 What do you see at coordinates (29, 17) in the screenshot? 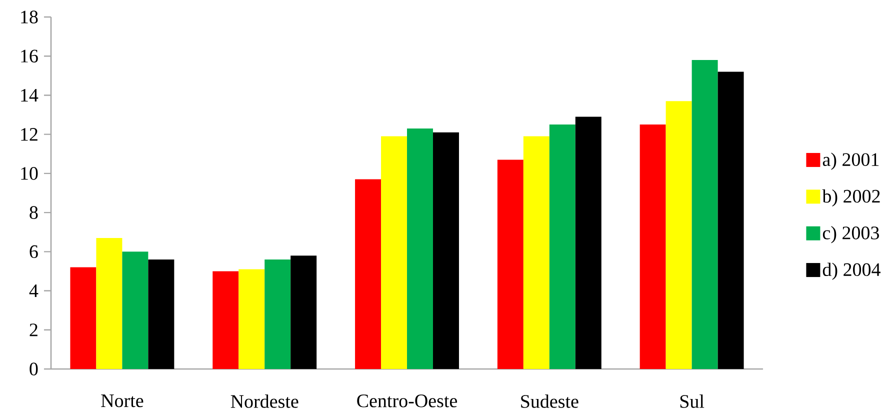
I see `y-tick-label: 18` at bounding box center [29, 17].